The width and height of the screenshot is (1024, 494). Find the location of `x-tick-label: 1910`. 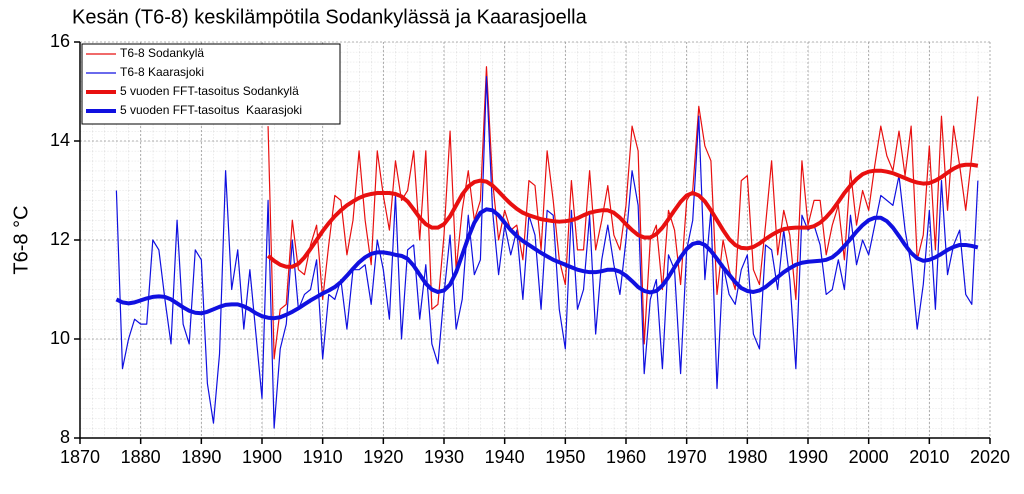

x-tick-label: 1910 is located at coordinates (323, 457).